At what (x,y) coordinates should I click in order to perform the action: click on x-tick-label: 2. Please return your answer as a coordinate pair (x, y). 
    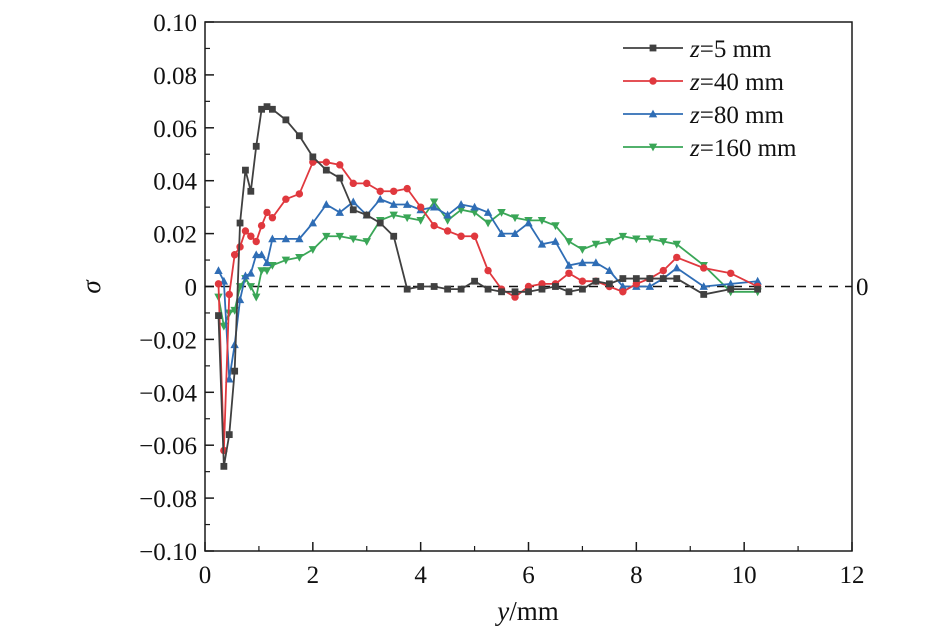
    Looking at the image, I should click on (313, 575).